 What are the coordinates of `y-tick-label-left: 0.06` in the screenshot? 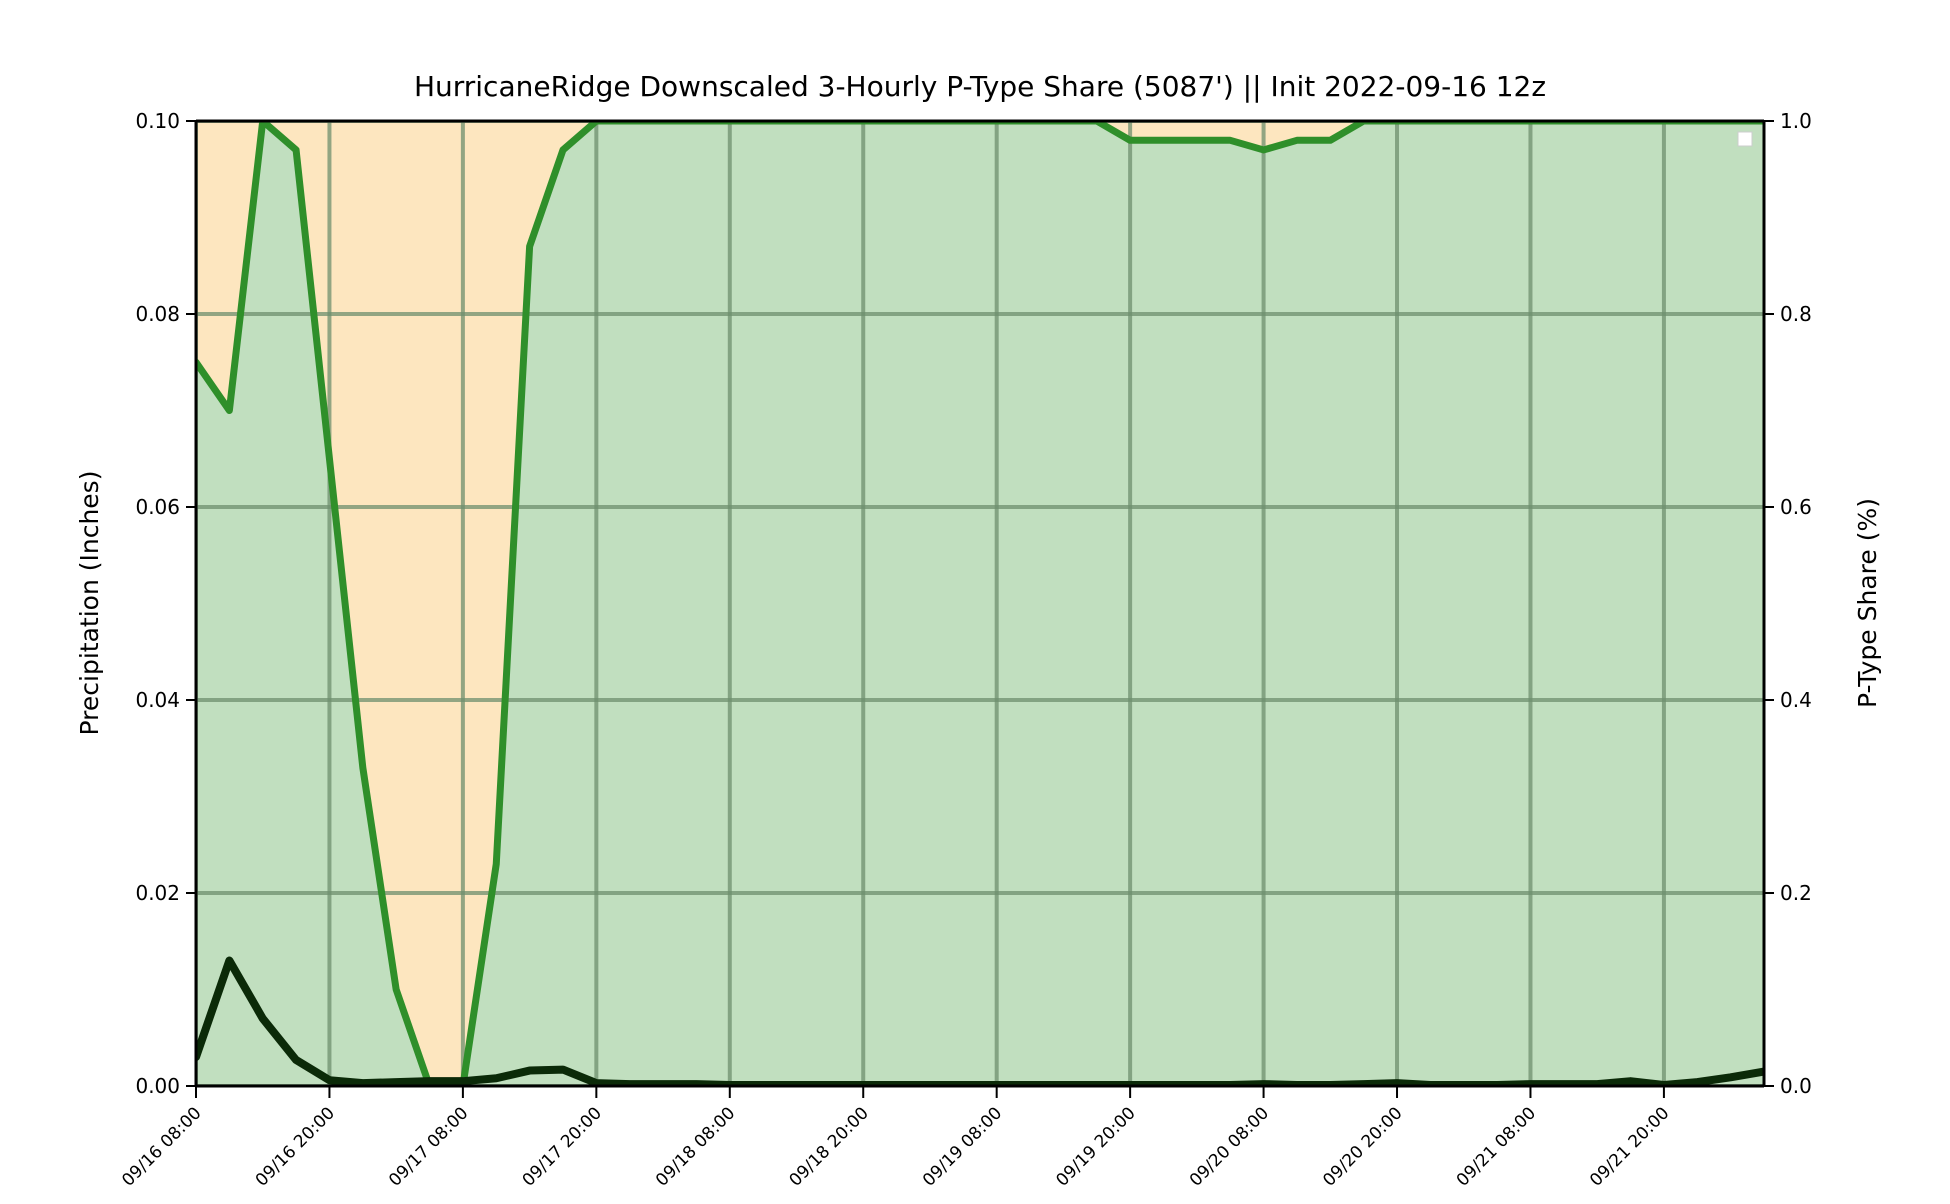 It's located at (157, 507).